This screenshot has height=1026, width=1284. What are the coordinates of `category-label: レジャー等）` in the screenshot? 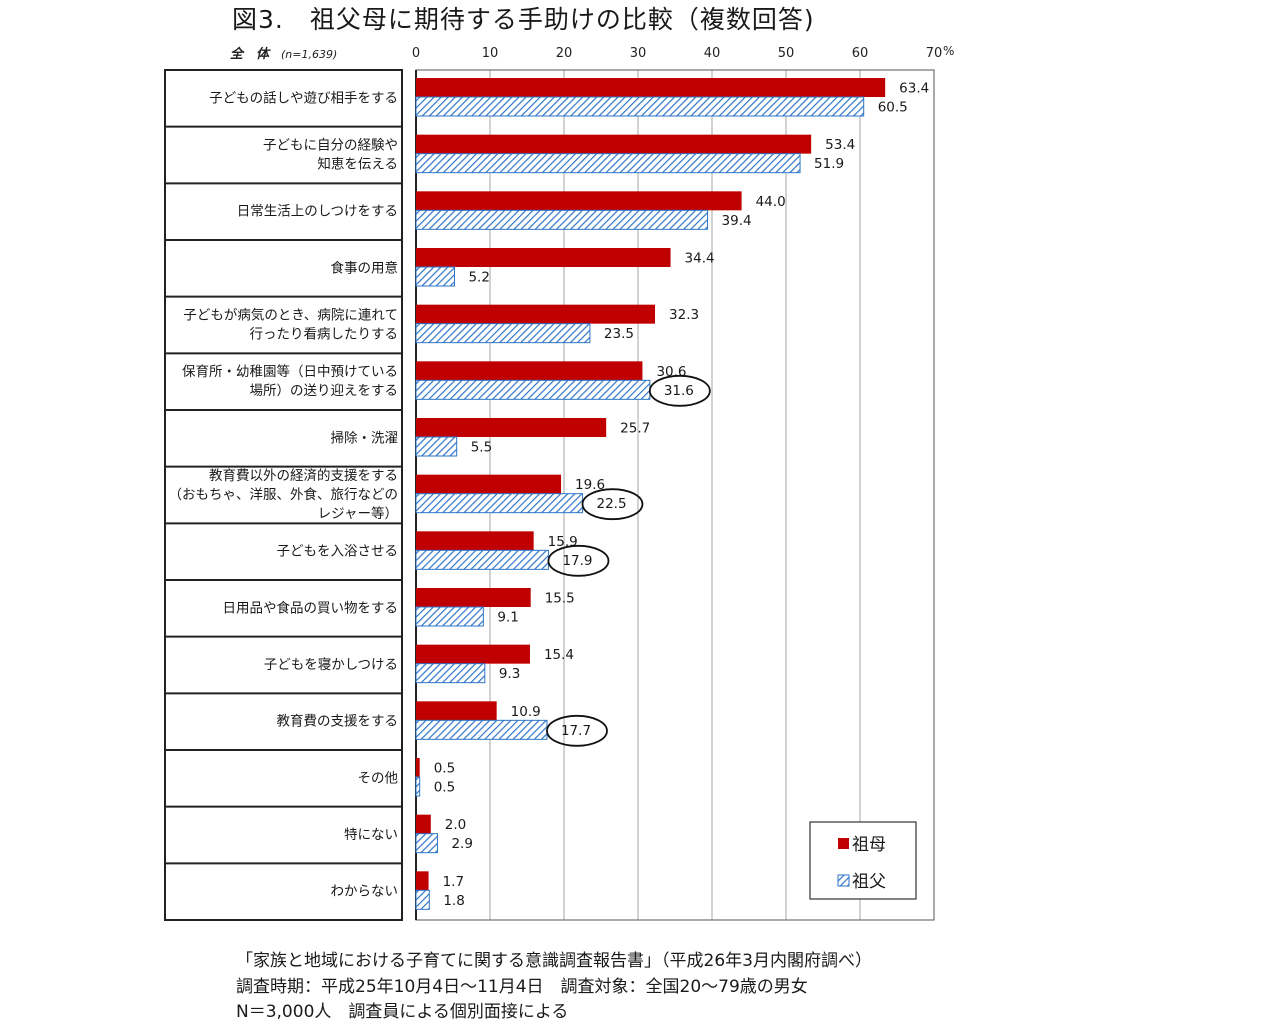 It's located at (358, 513).